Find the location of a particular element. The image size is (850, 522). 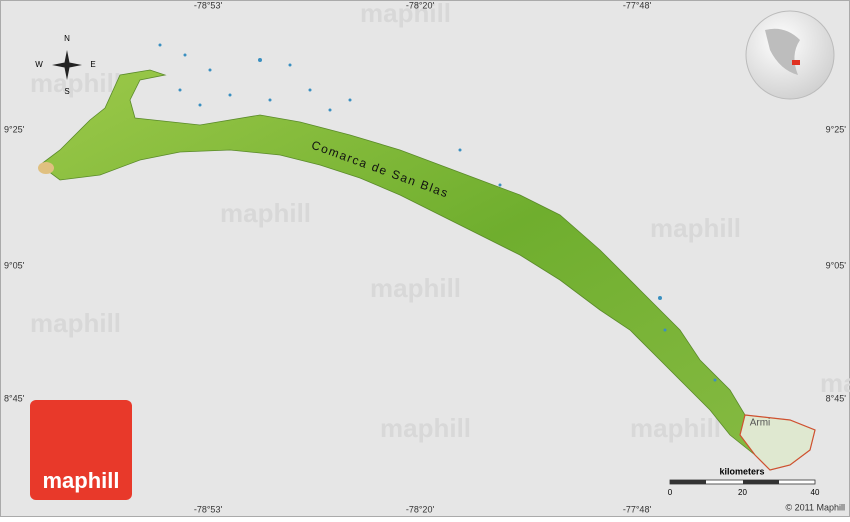

scale-tick: 40 is located at coordinates (815, 492).